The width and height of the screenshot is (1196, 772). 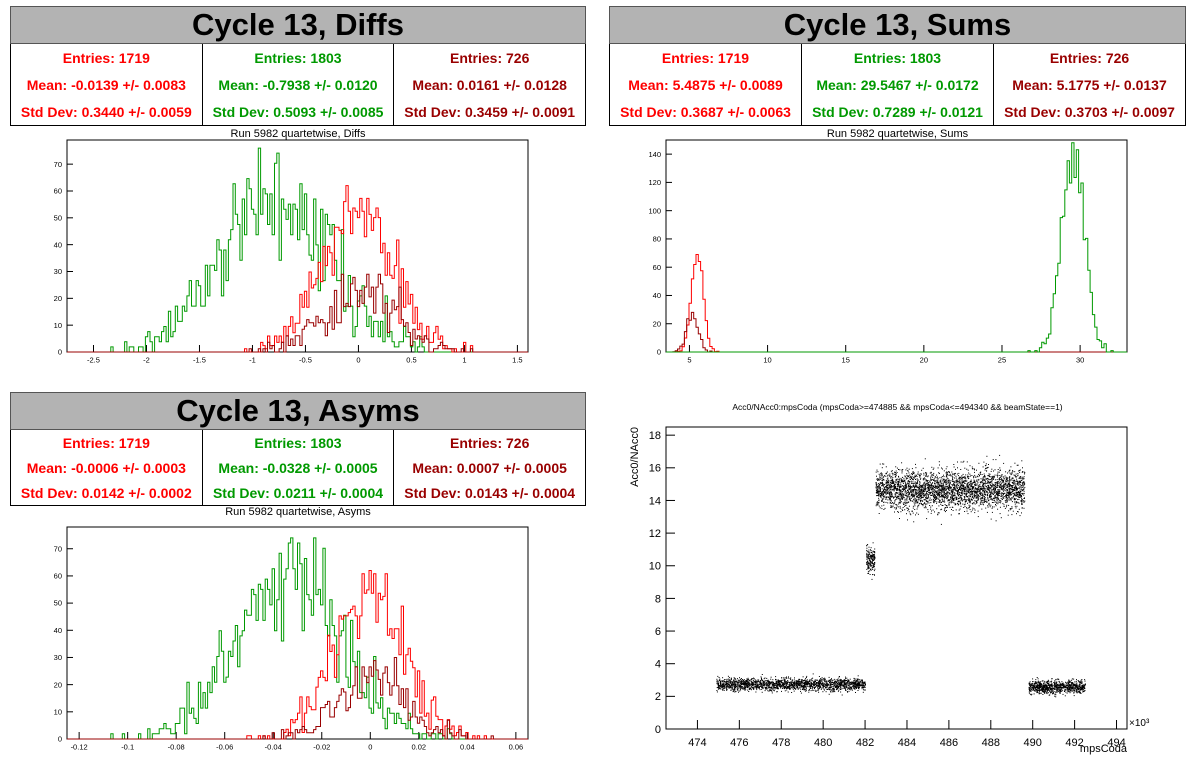 What do you see at coordinates (490, 111) in the screenshot?
I see `stat-std: Std Dev: 0.3459 +/- 0.0091` at bounding box center [490, 111].